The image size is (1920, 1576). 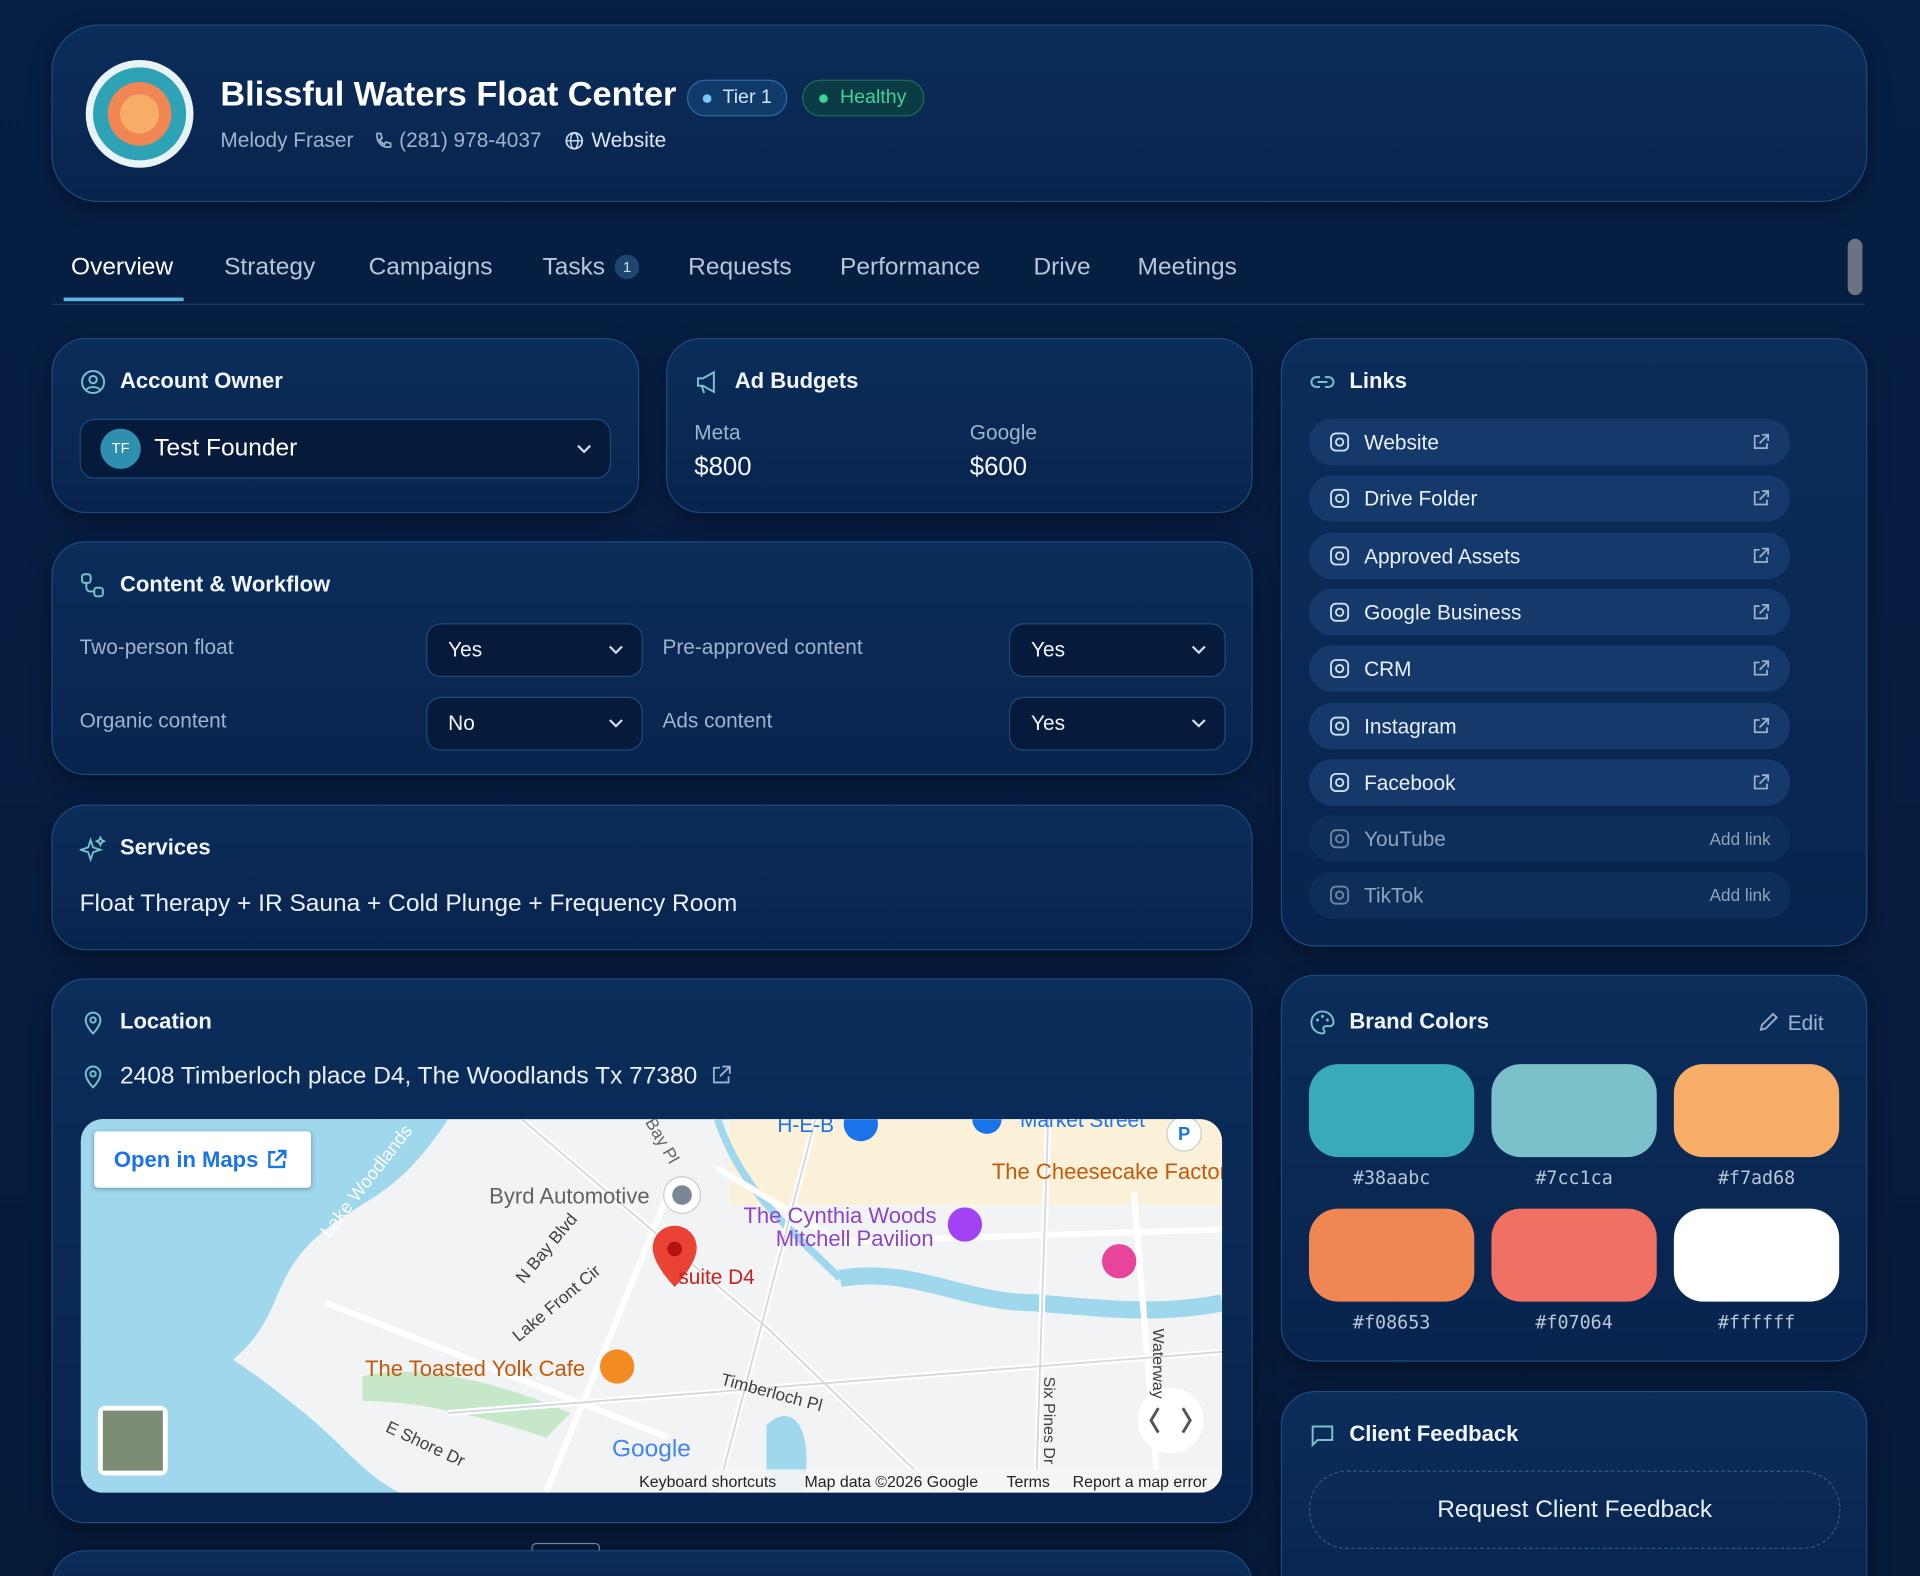 I want to click on request-feedback-button: Request Client Feedback, so click(x=1574, y=1509).